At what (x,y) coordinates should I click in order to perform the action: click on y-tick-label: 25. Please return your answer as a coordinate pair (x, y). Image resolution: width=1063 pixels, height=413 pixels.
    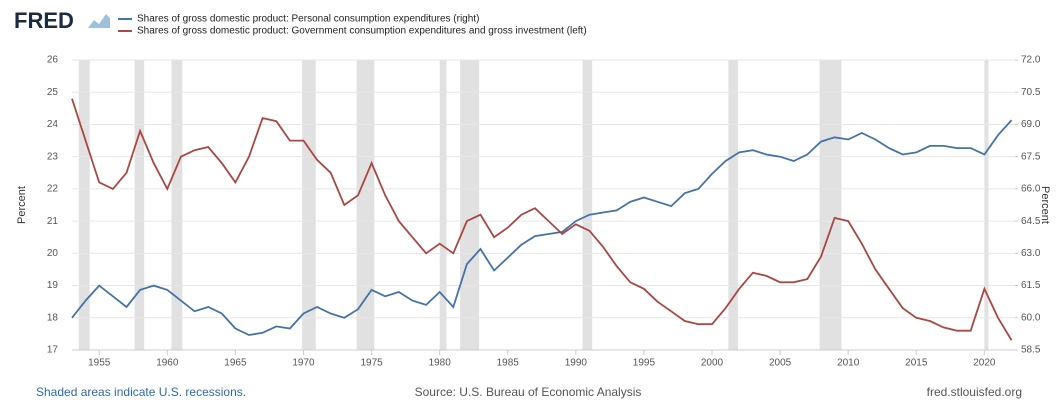
    Looking at the image, I should click on (53, 92).